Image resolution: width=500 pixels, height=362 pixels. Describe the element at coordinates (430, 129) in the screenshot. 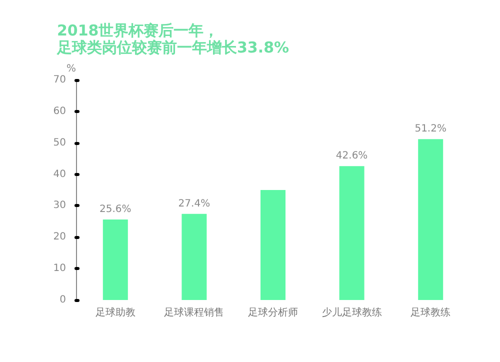

I see `data-label: 51.2%` at that location.